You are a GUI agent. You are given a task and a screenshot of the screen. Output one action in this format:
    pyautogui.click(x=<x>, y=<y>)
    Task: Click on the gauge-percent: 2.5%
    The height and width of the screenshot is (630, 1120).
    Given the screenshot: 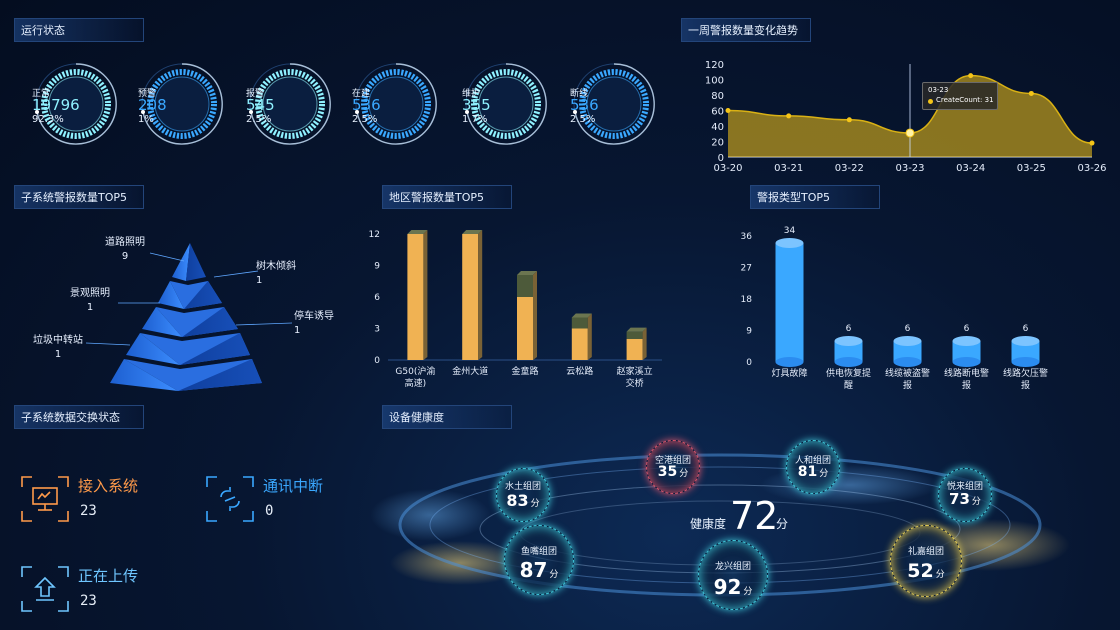 What is the action you would take?
    pyautogui.click(x=583, y=119)
    